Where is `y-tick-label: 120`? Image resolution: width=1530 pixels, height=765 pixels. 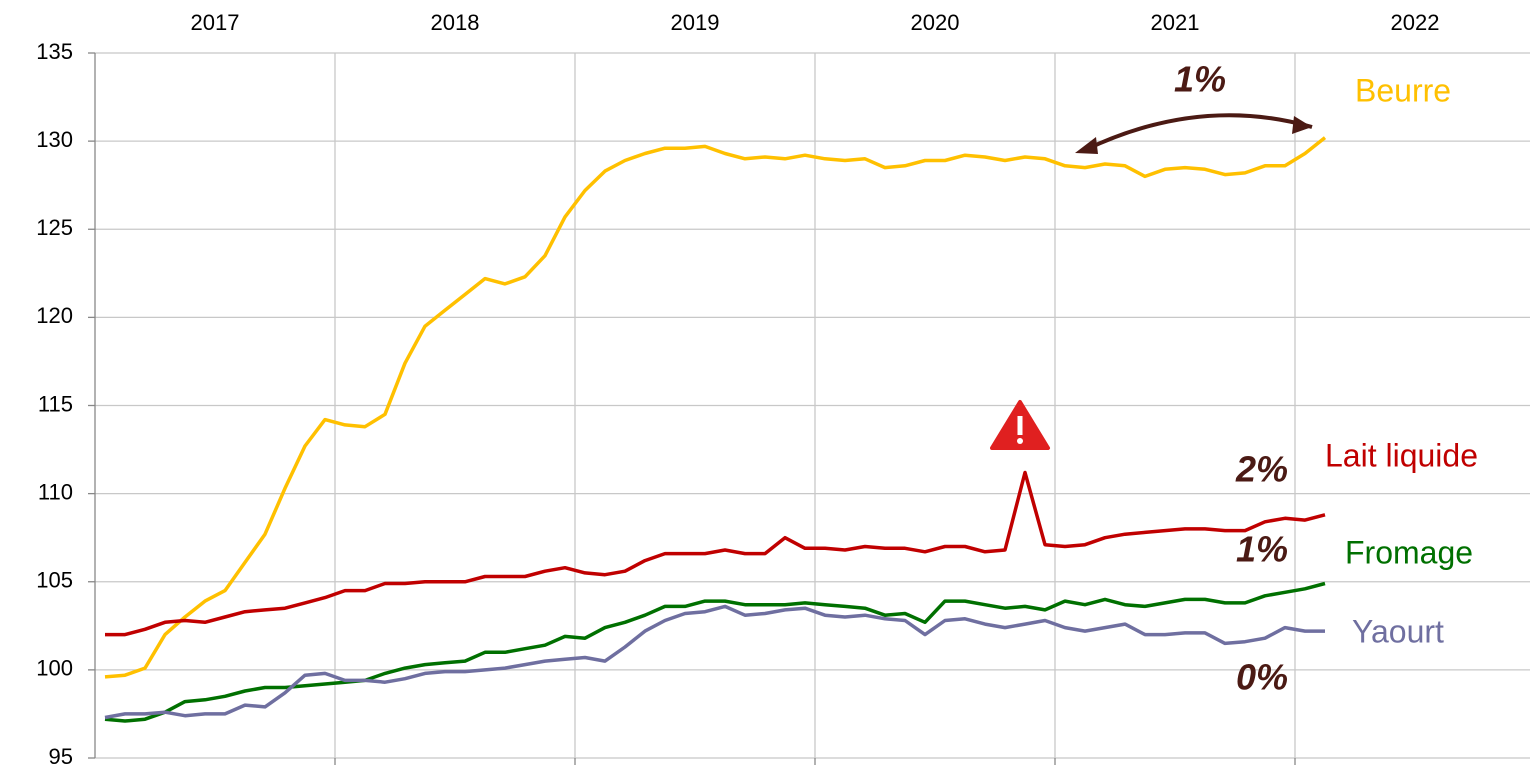
y-tick-label: 120 is located at coordinates (54, 315).